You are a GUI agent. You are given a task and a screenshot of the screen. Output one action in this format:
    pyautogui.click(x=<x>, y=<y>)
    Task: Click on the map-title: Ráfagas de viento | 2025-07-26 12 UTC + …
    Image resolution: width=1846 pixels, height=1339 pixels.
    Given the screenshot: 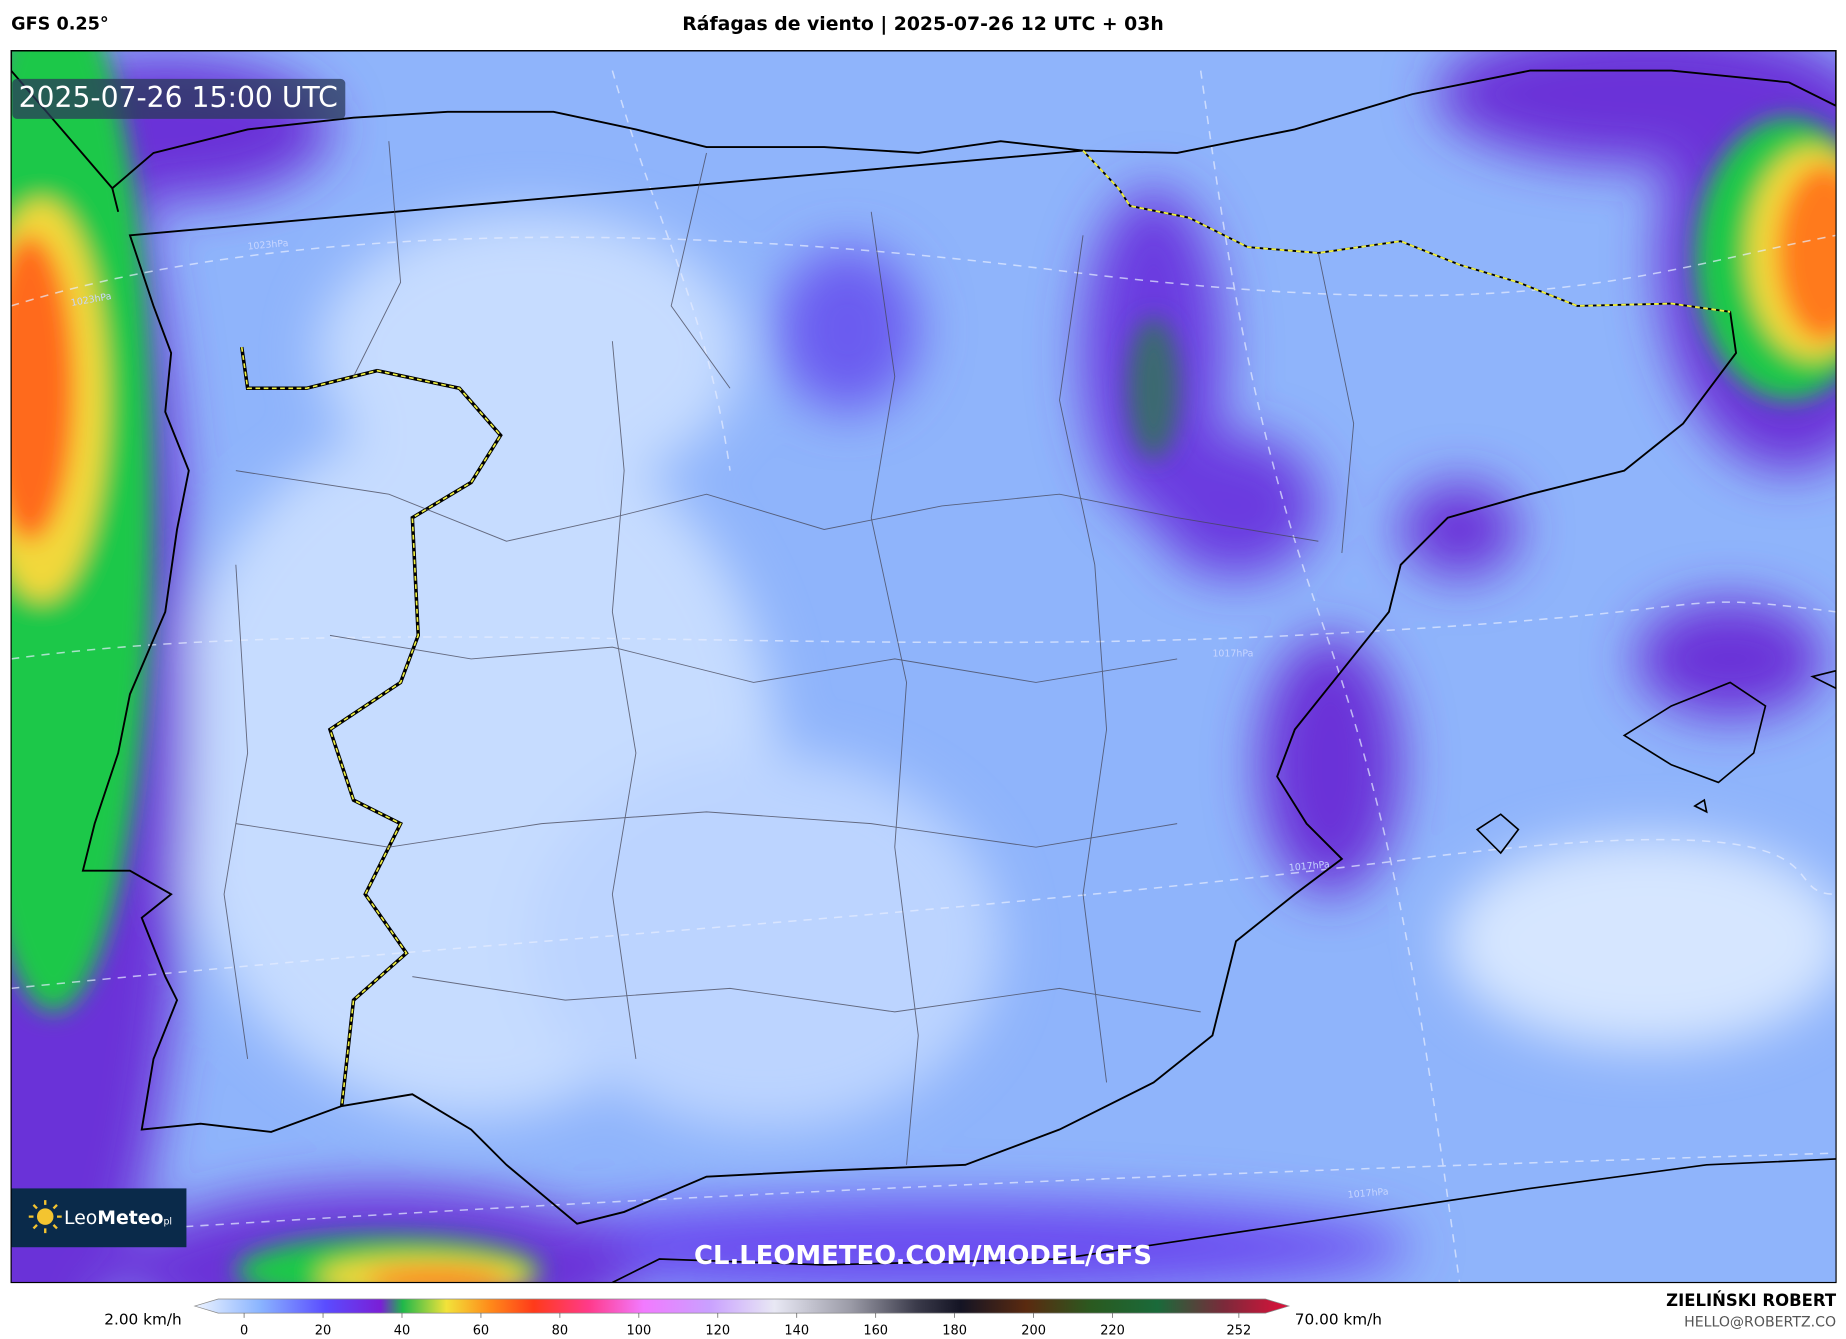 What is the action you would take?
    pyautogui.click(x=922, y=24)
    